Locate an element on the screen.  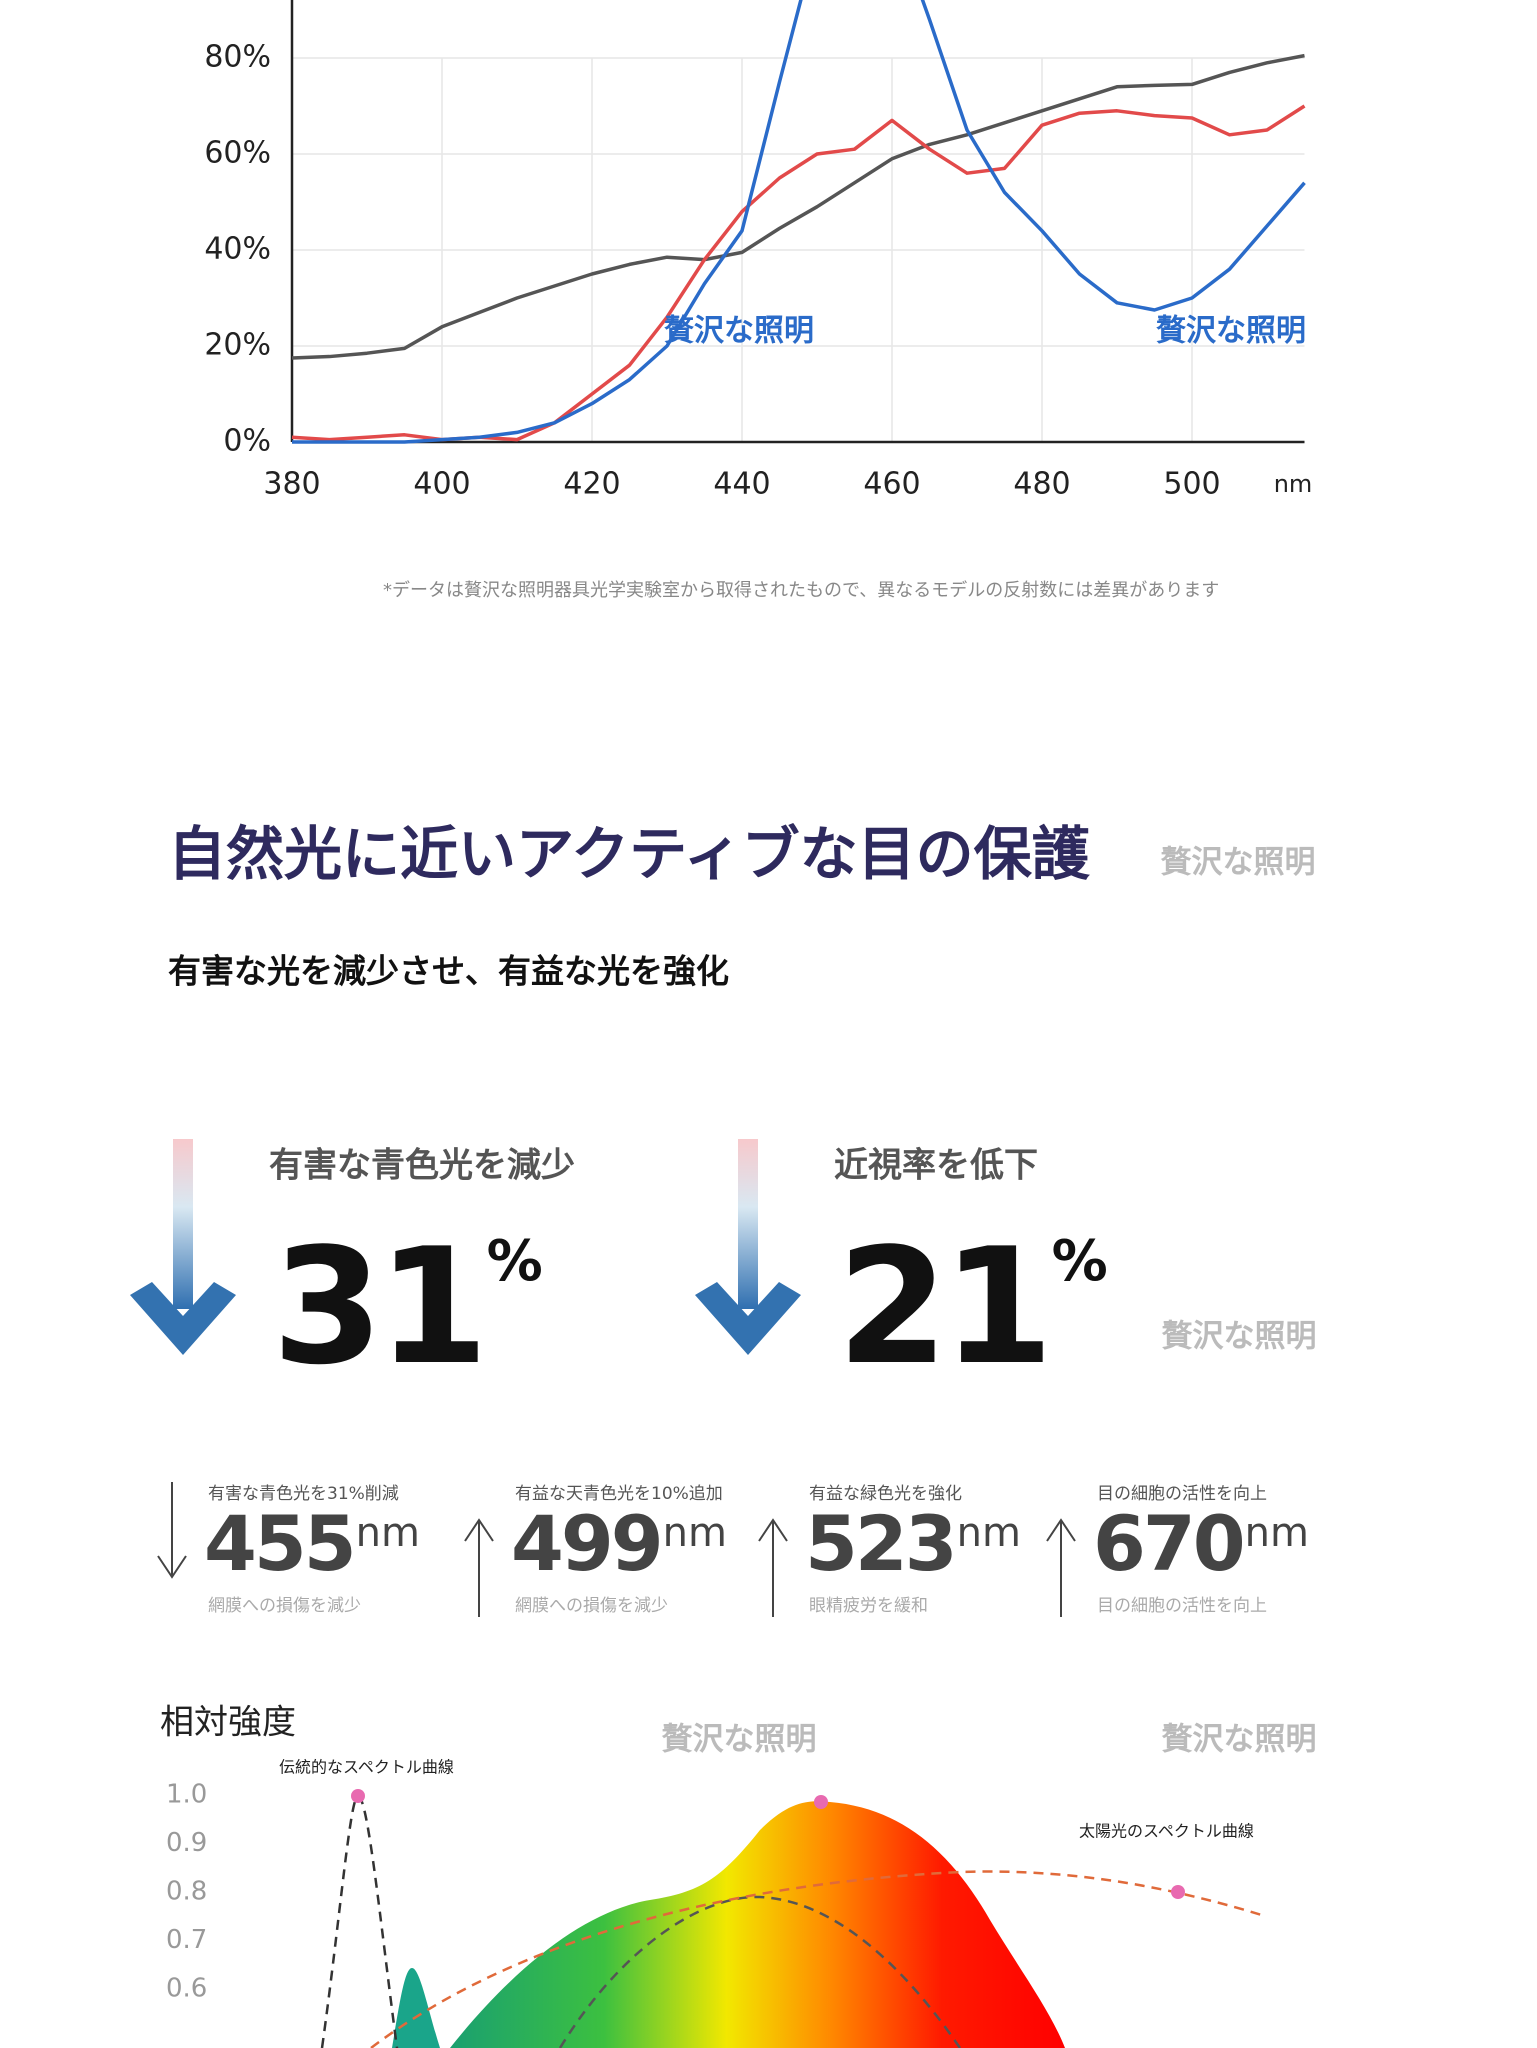
teal-bump is located at coordinates (416, 2008).